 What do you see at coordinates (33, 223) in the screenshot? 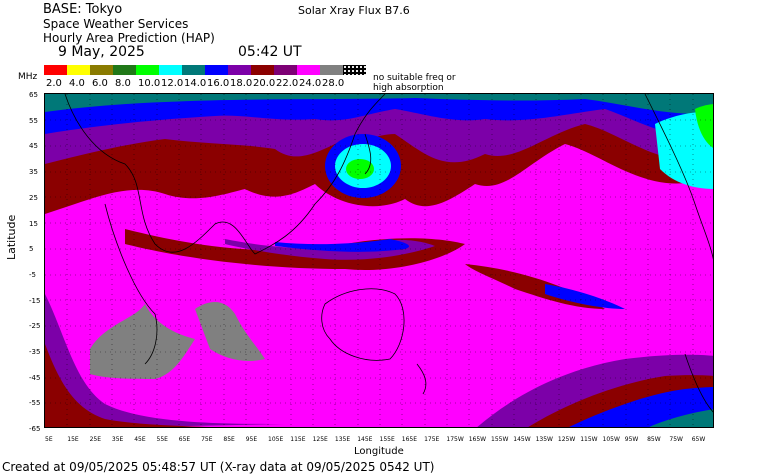
I see `latitude-tick: 15` at bounding box center [33, 223].